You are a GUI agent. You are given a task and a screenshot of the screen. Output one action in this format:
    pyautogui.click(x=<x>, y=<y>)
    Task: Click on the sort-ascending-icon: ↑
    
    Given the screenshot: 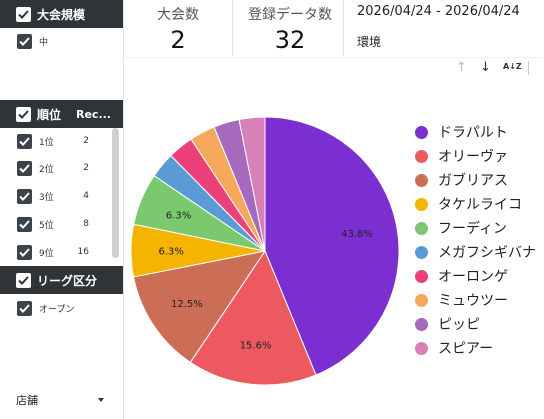 What is the action you would take?
    pyautogui.click(x=461, y=67)
    